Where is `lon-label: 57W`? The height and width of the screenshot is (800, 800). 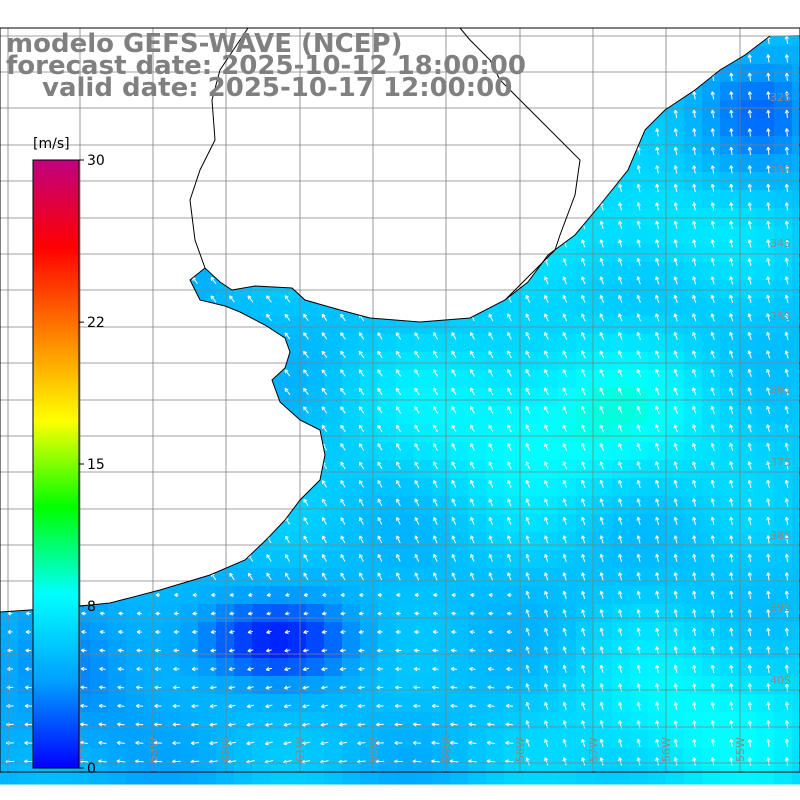 lon-label: 57W is located at coordinates (593, 749).